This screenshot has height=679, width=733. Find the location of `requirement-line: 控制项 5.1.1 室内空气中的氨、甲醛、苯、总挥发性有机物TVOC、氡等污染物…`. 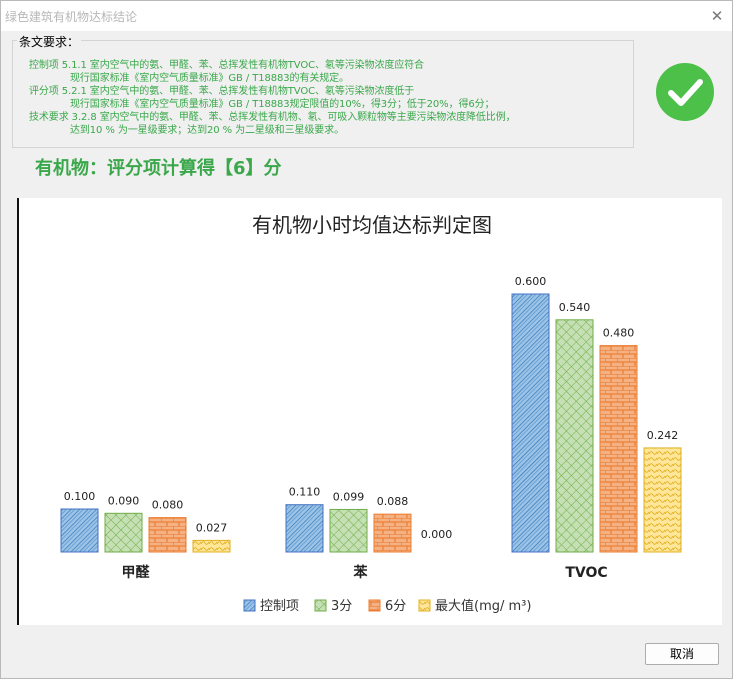

requirement-line: 控制项 5.1.1 室内空气中的氨、甲醛、苯、总挥发性有机物TVOC、氡等污染物… is located at coordinates (226, 65).